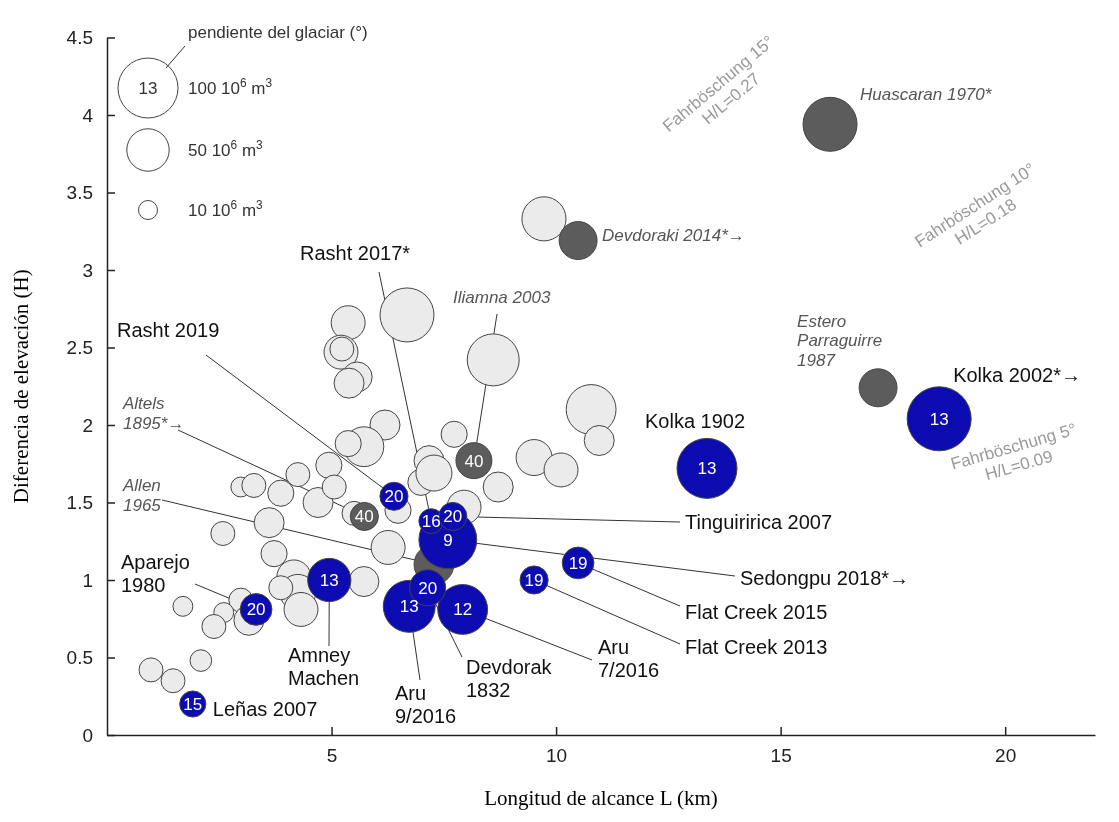 The width and height of the screenshot is (1119, 822). I want to click on x-tick-label: 15, so click(781, 756).